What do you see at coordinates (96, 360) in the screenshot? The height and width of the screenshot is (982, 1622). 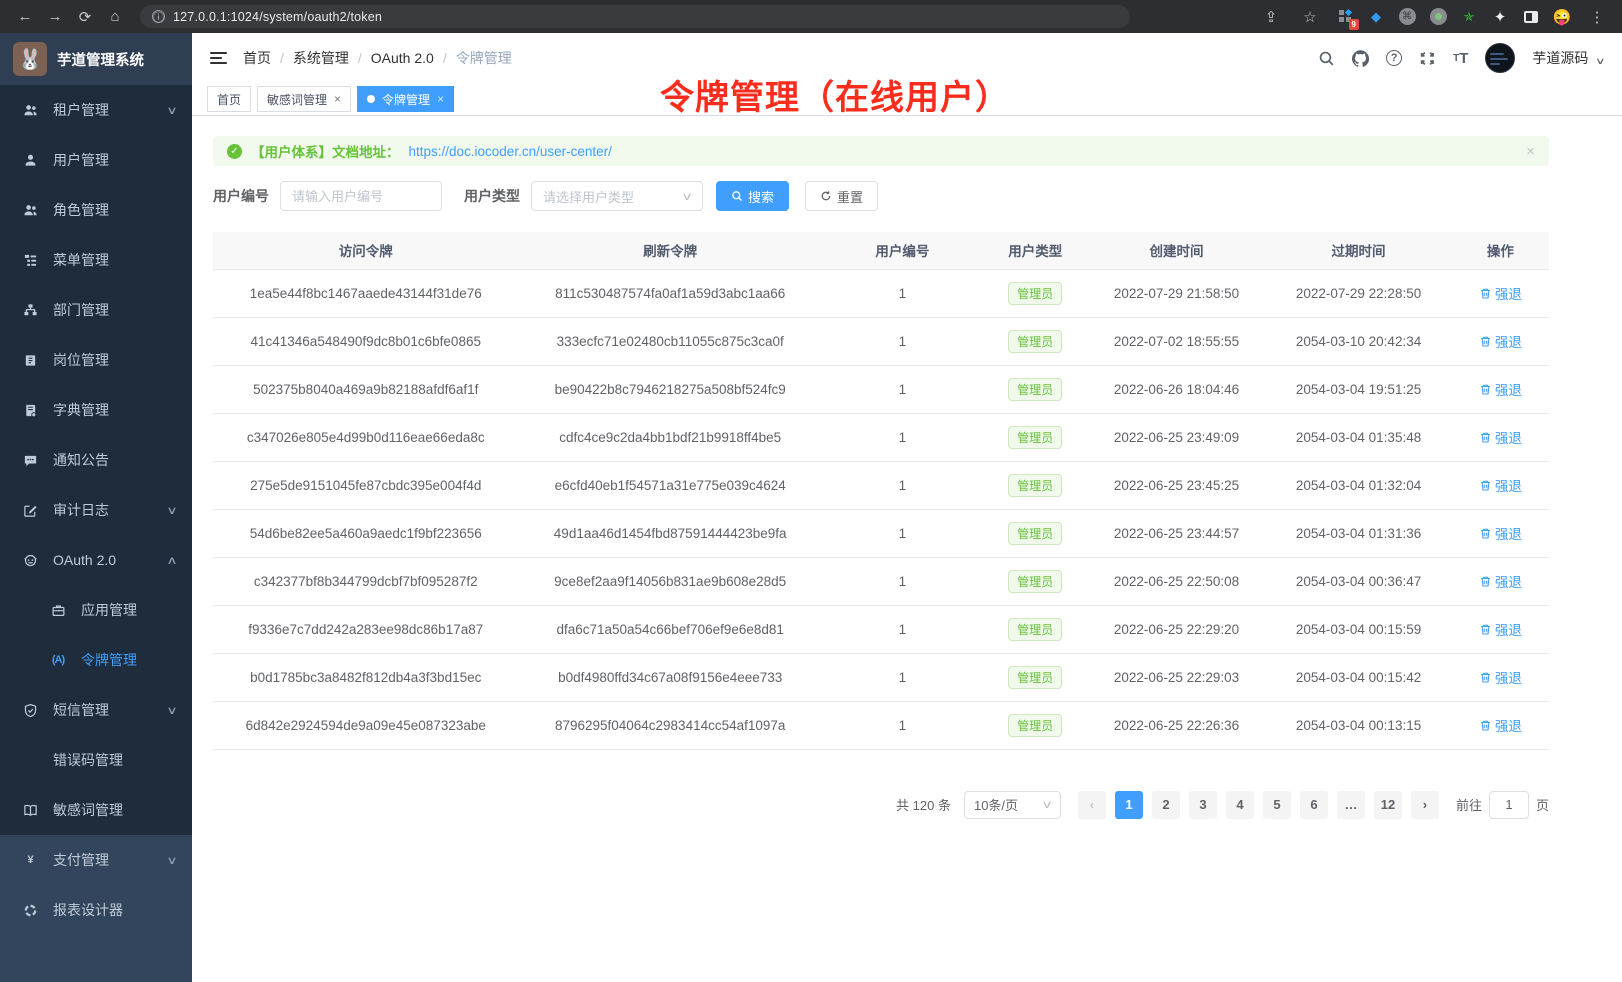 I see `sidebar-item-岗位管理: 岗位管理` at bounding box center [96, 360].